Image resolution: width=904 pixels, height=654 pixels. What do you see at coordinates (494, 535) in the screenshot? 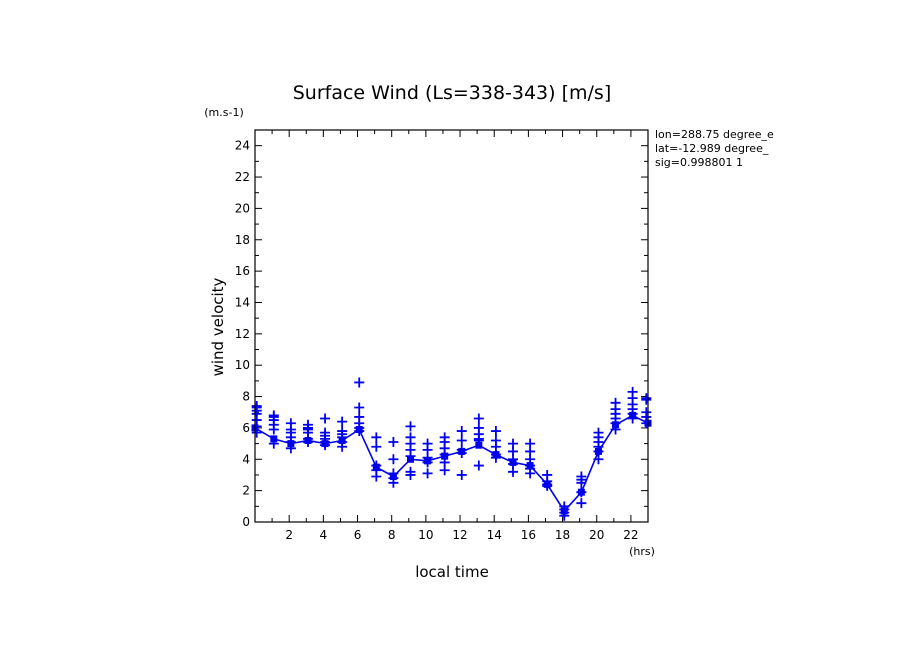
I see `x-tick-label: 14` at bounding box center [494, 535].